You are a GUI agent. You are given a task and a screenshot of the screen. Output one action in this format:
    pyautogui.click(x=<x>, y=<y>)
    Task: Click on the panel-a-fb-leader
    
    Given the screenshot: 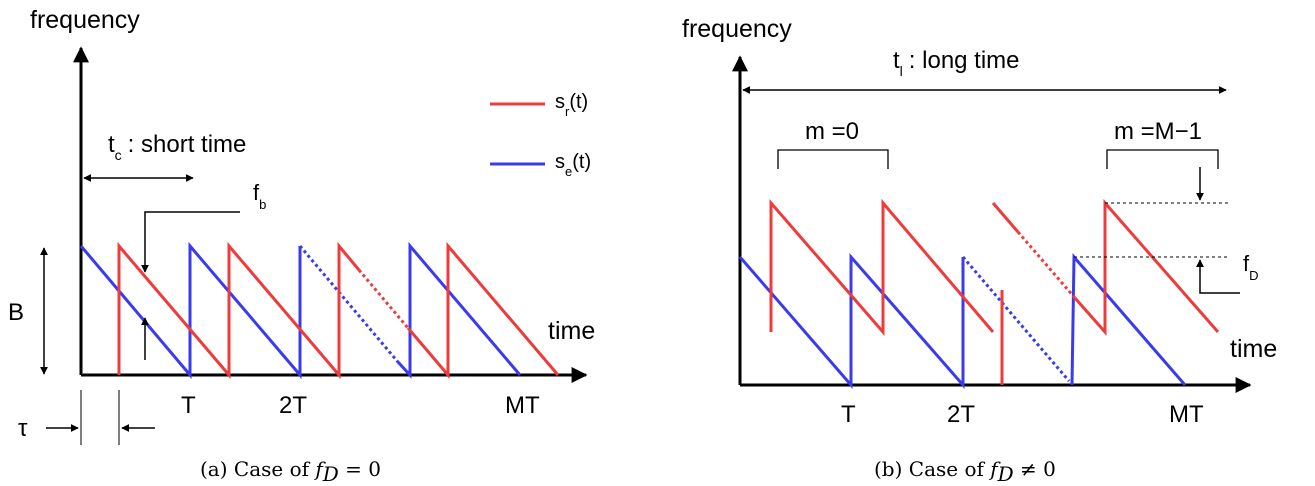 What is the action you would take?
    pyautogui.click(x=190, y=242)
    